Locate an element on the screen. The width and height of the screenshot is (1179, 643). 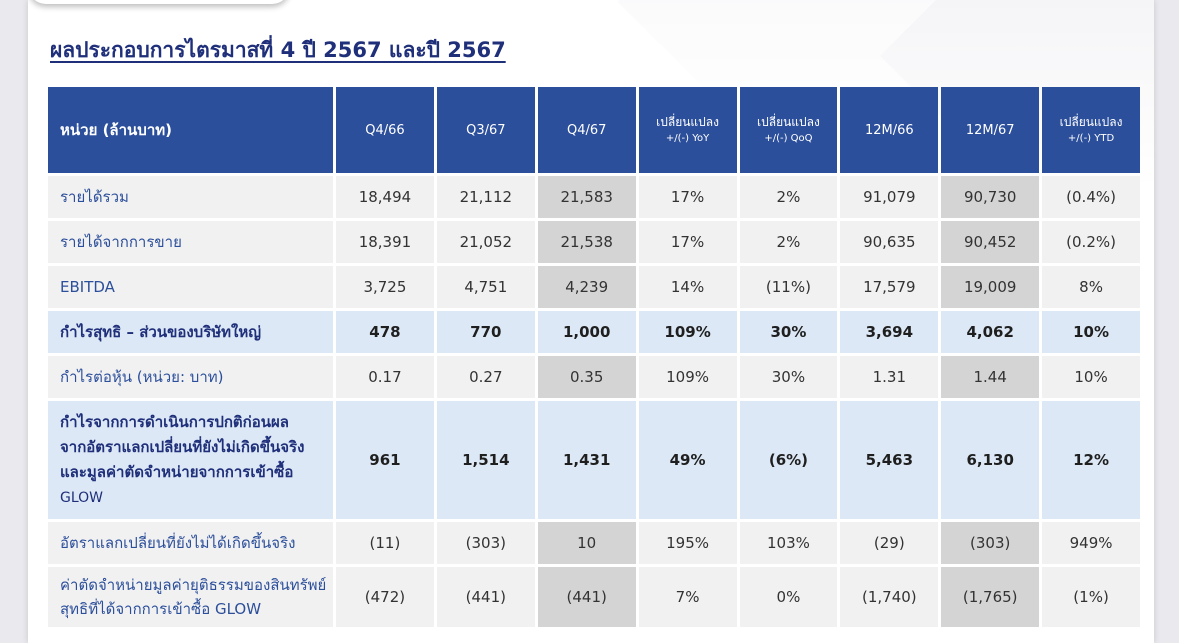
row-label: กำไรต่อหุ้น (หน่วย: บาท) is located at coordinates (190, 377).